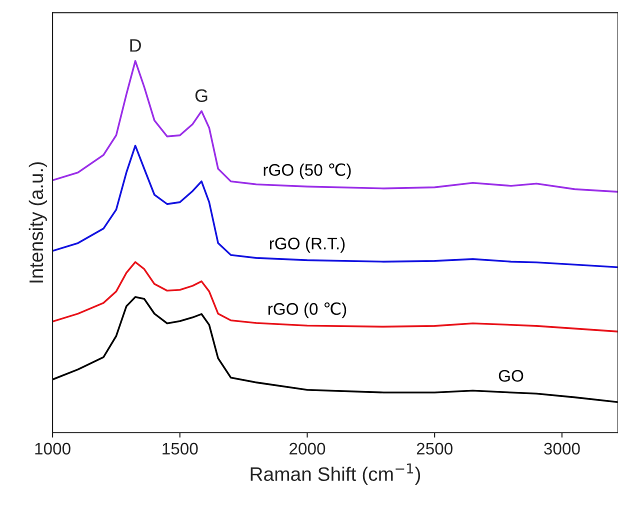  What do you see at coordinates (52, 448) in the screenshot?
I see `x-tick-label: 1000` at bounding box center [52, 448].